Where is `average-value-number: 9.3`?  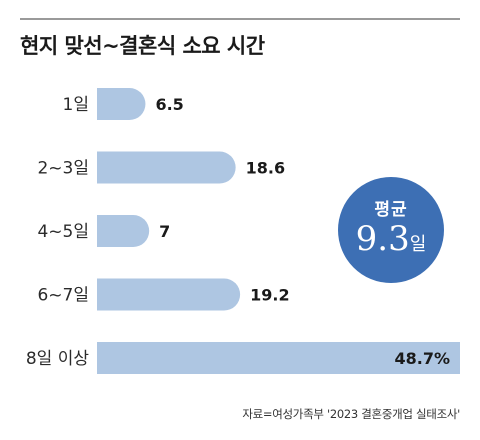
average-value-number: 9.3 is located at coordinates (382, 239).